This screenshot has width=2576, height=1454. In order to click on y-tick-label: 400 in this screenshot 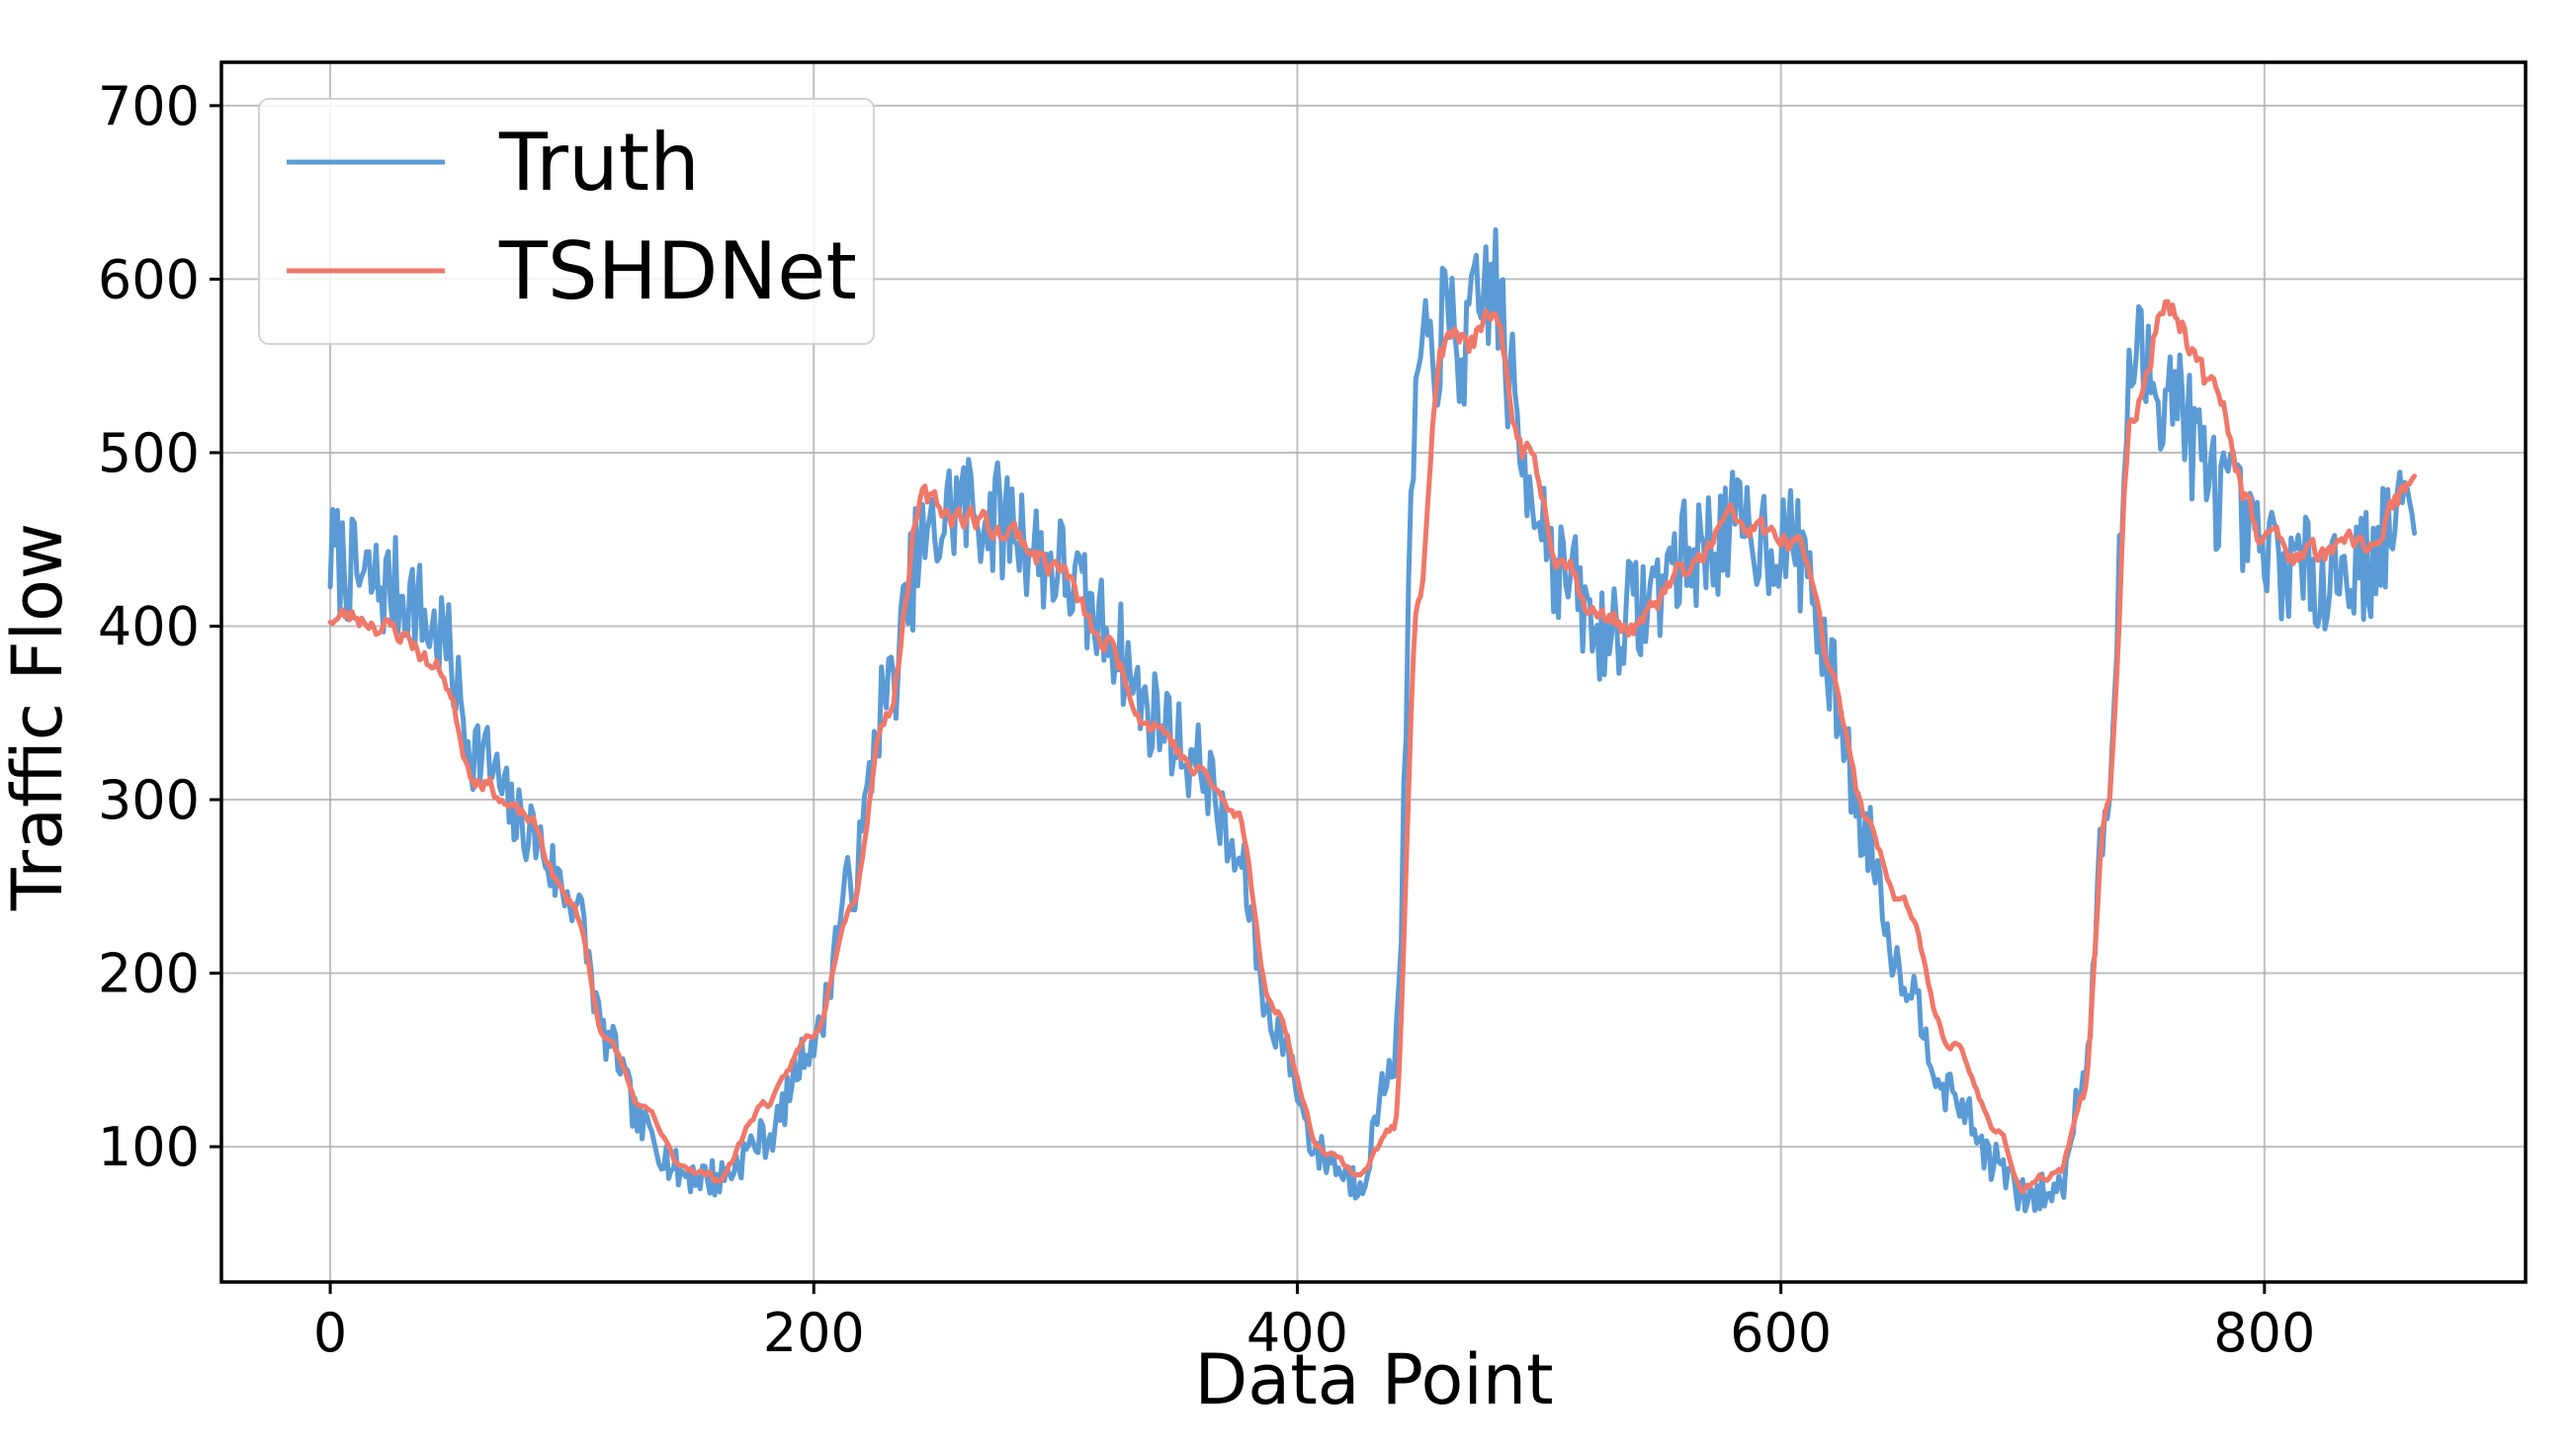, I will do `click(149, 626)`.